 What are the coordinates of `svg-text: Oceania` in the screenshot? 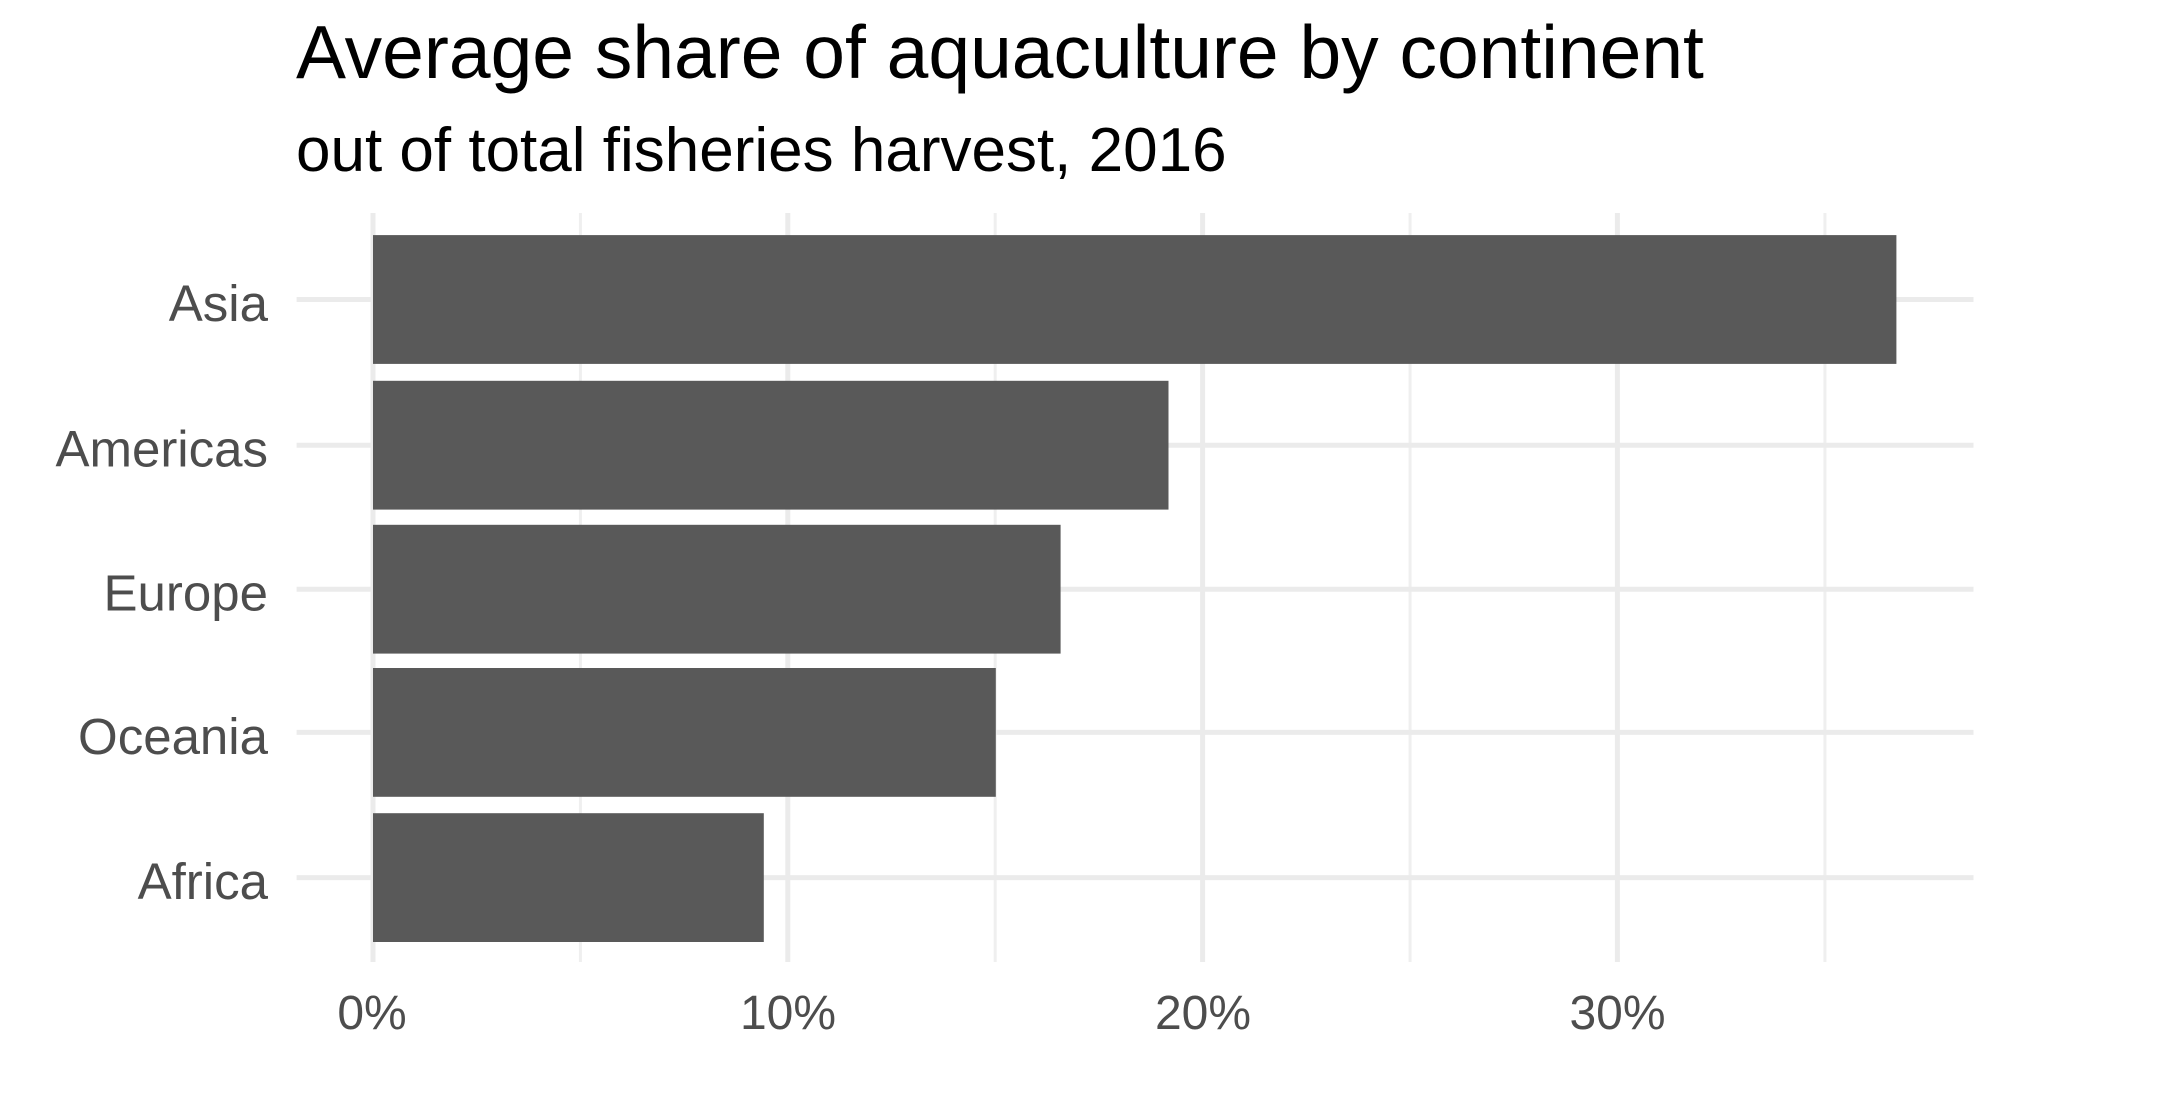 It's located at (173, 736).